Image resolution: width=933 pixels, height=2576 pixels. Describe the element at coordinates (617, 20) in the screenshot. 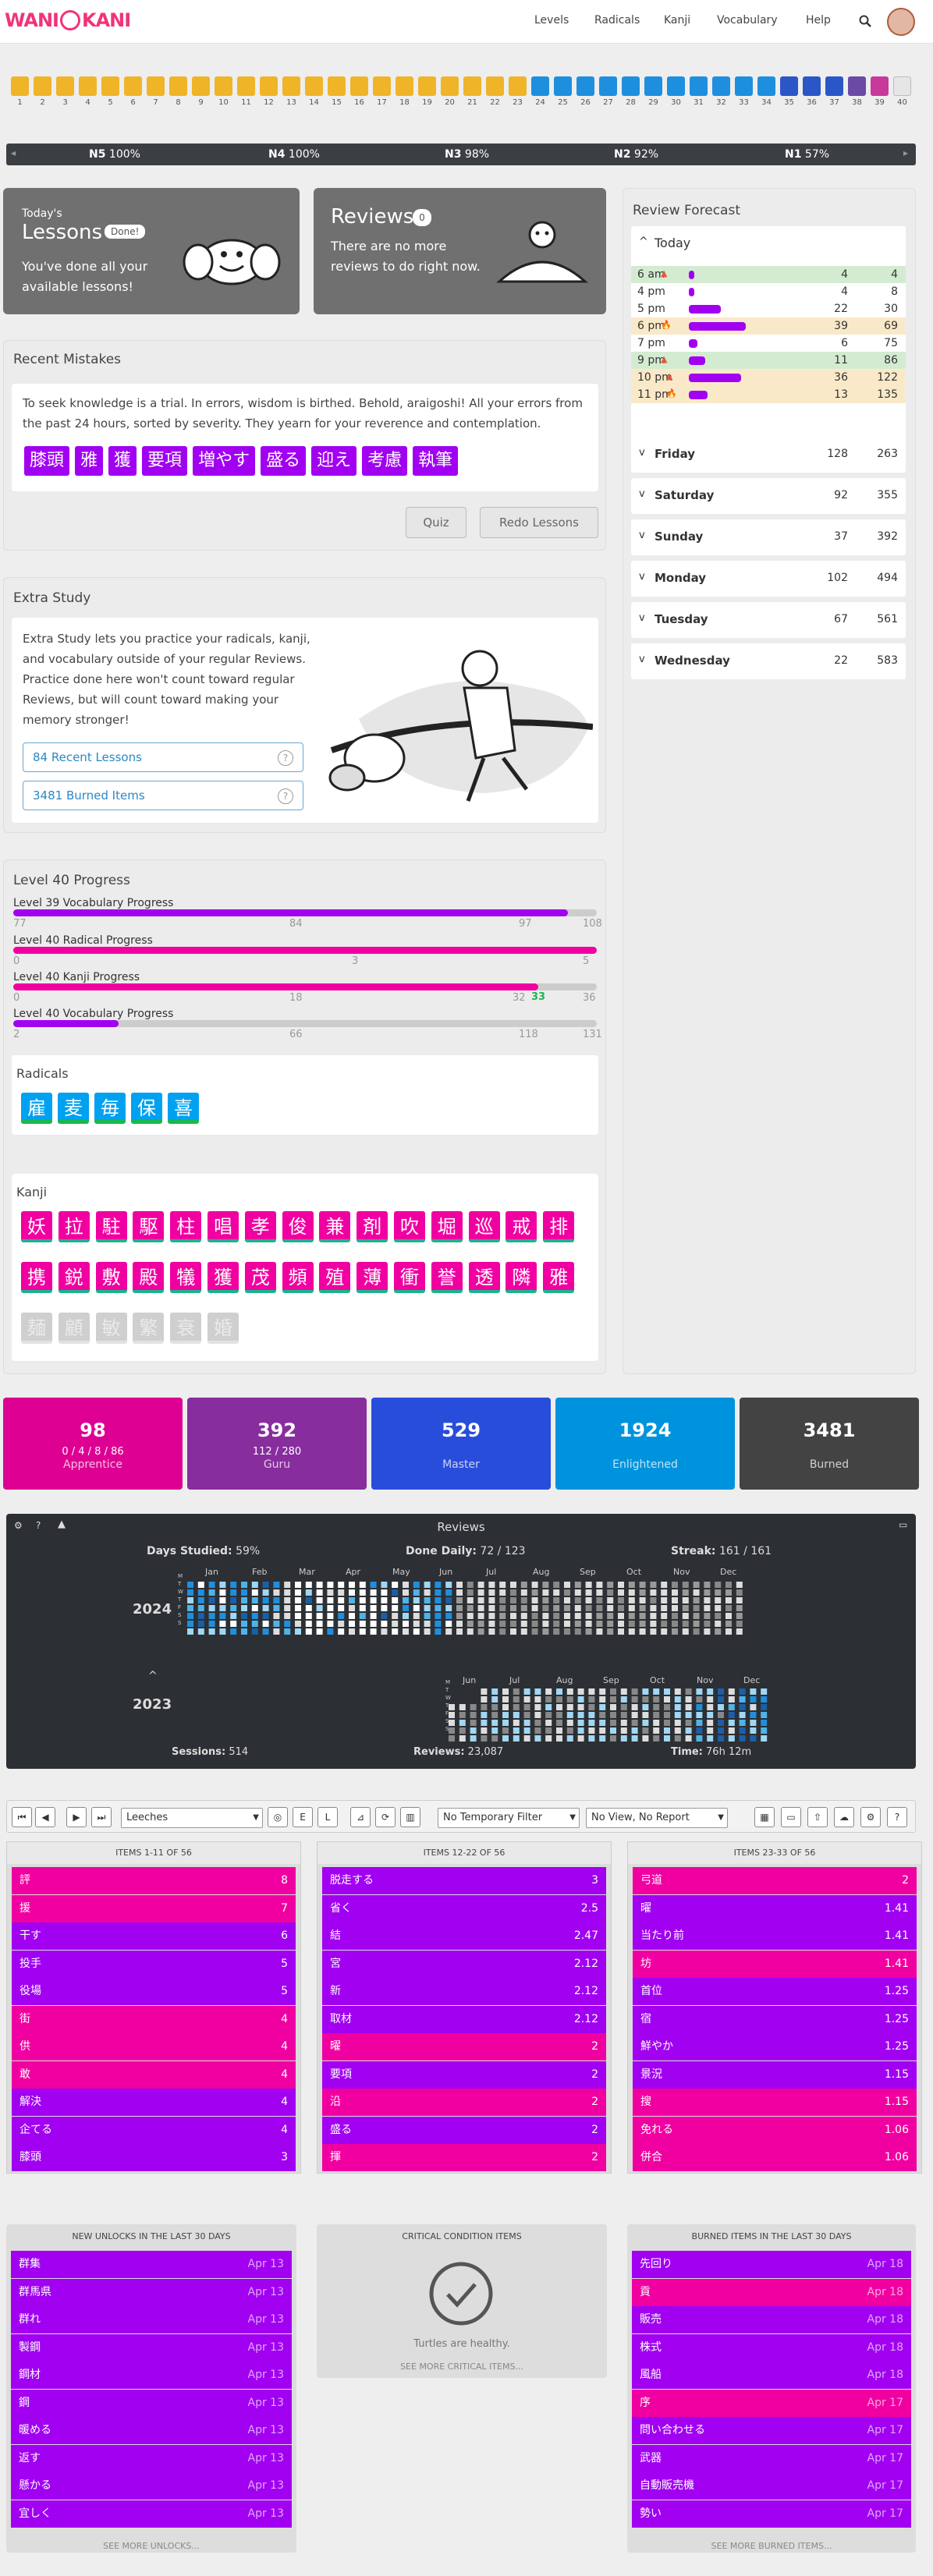

I see `nav-radicals: Radicals` at that location.